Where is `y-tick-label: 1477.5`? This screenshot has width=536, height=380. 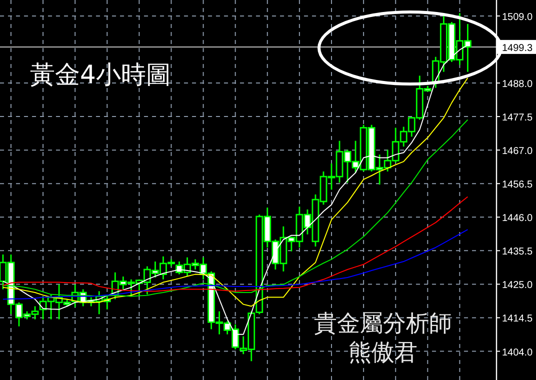
y-tick-label: 1477.5 is located at coordinates (518, 118).